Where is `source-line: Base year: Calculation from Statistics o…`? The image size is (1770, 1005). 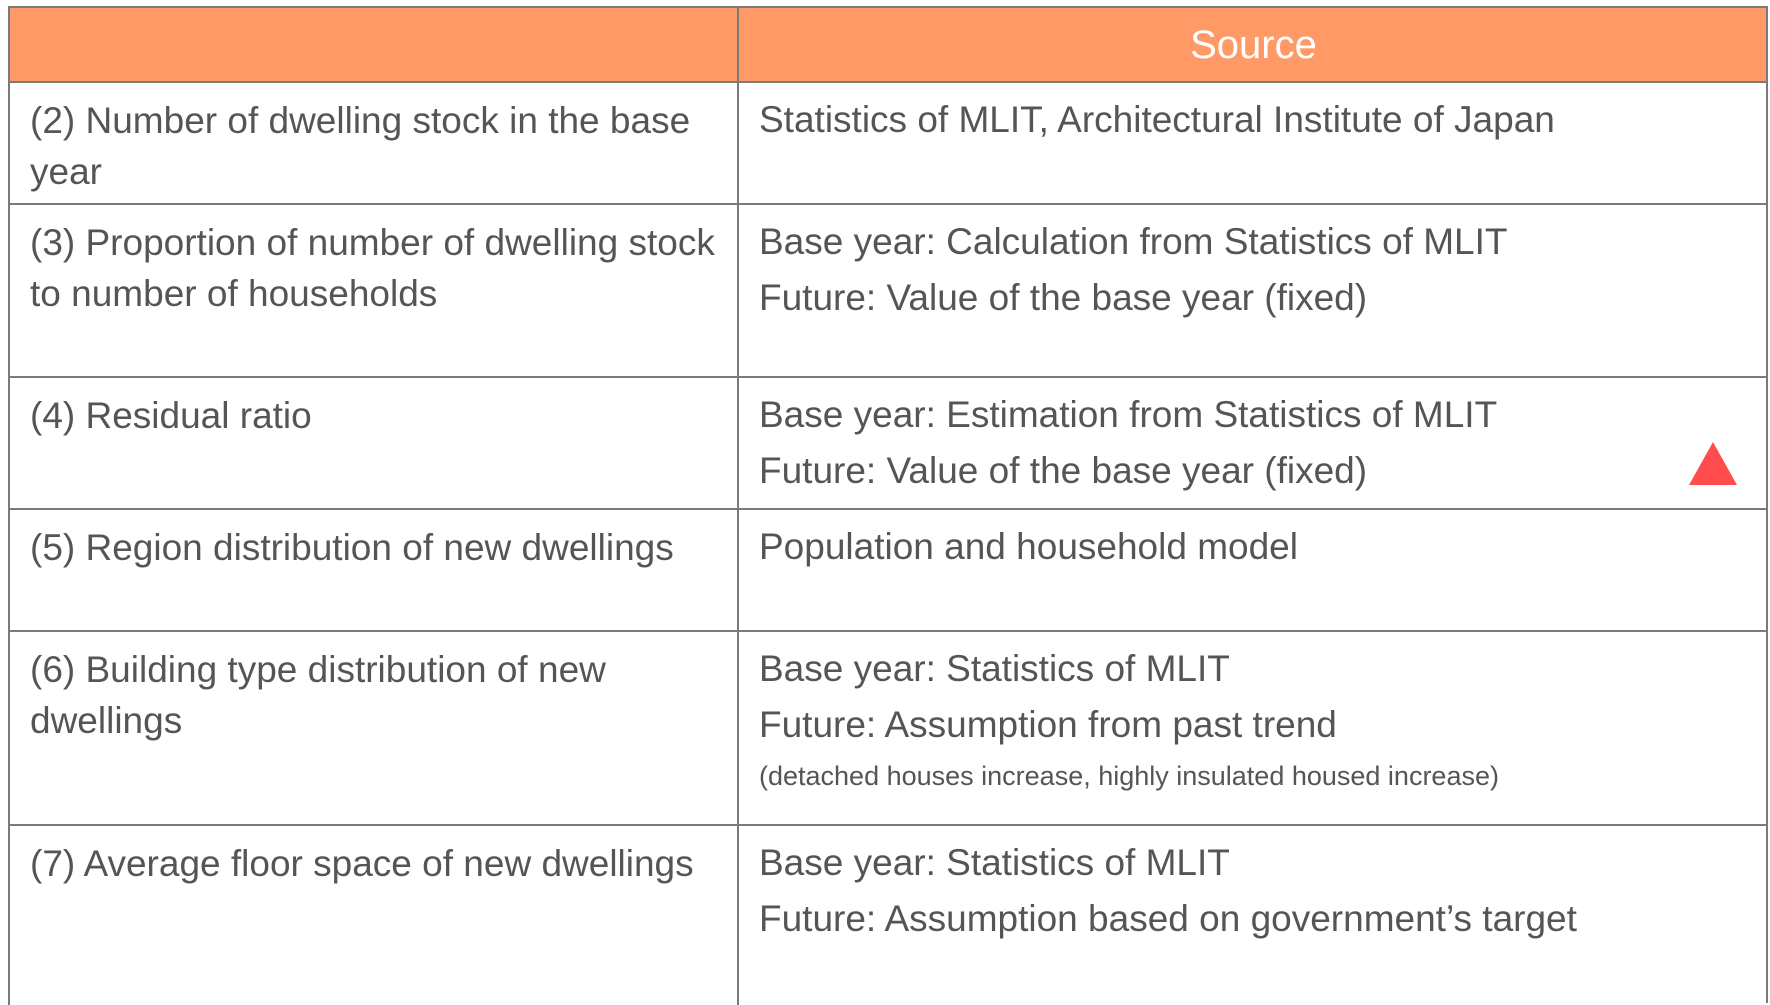 source-line: Base year: Calculation from Statistics o… is located at coordinates (1133, 241).